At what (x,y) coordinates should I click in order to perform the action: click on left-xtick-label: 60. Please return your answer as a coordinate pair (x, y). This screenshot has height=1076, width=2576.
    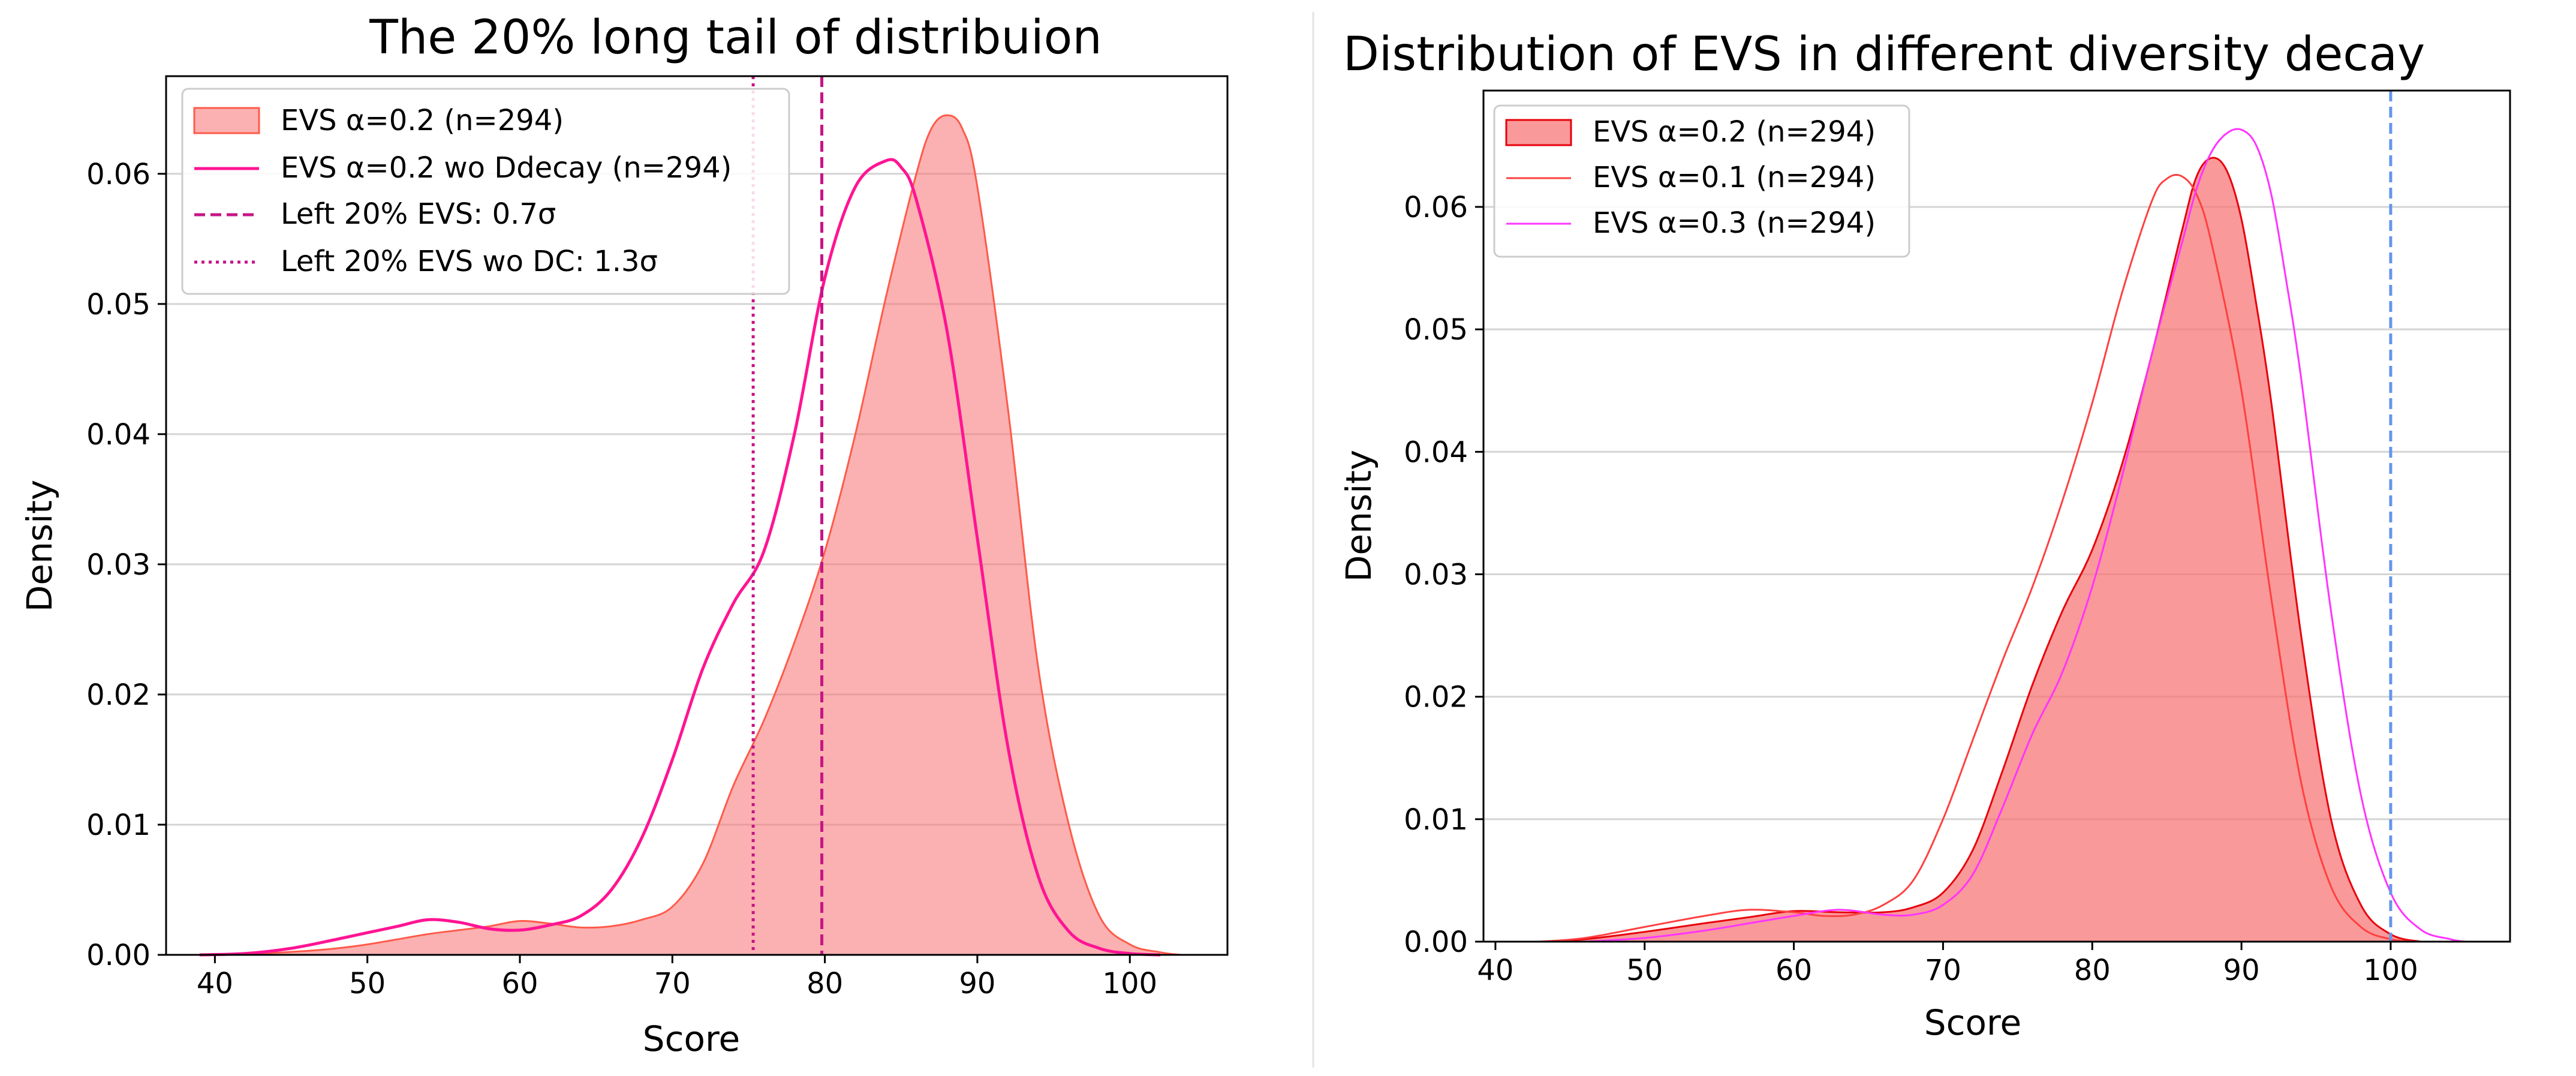
    Looking at the image, I should click on (519, 983).